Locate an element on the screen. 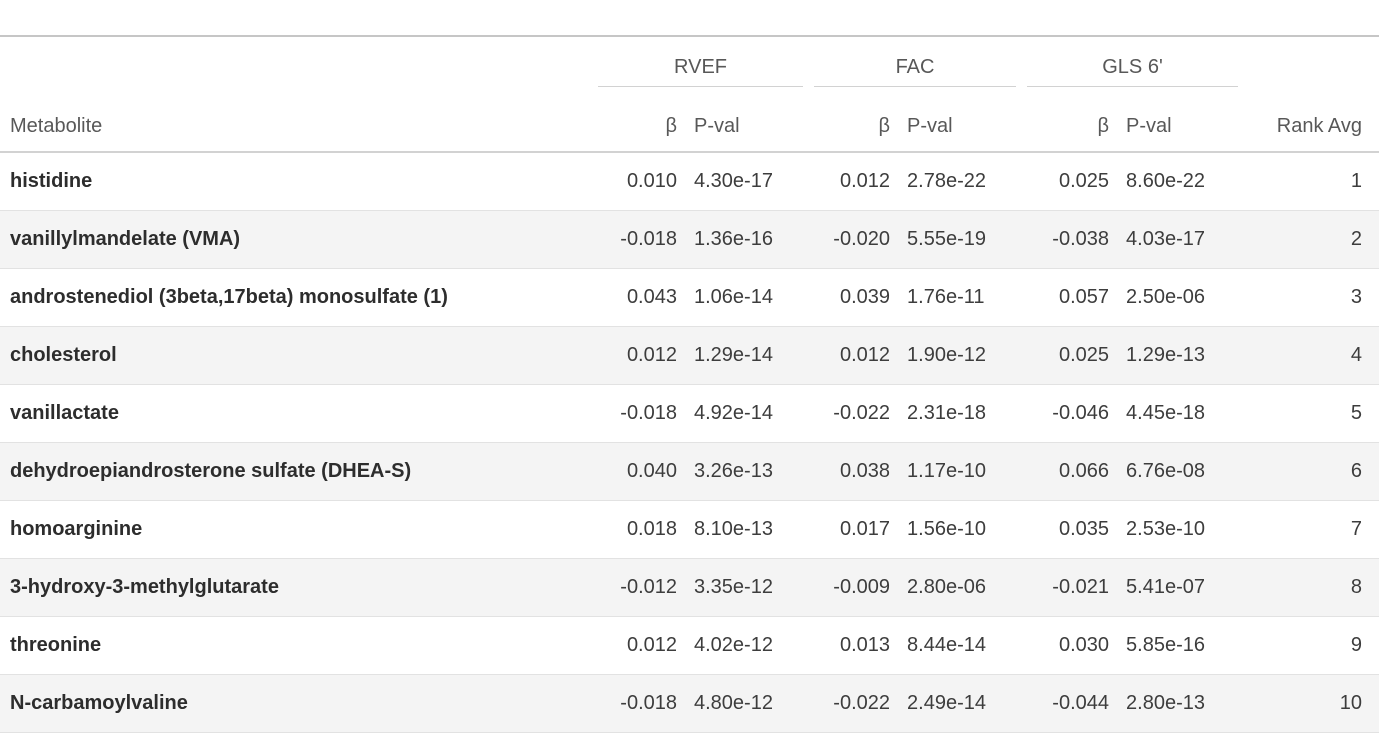 The height and width of the screenshot is (743, 1379). spanner-empty-rank is located at coordinates (1308, 61).